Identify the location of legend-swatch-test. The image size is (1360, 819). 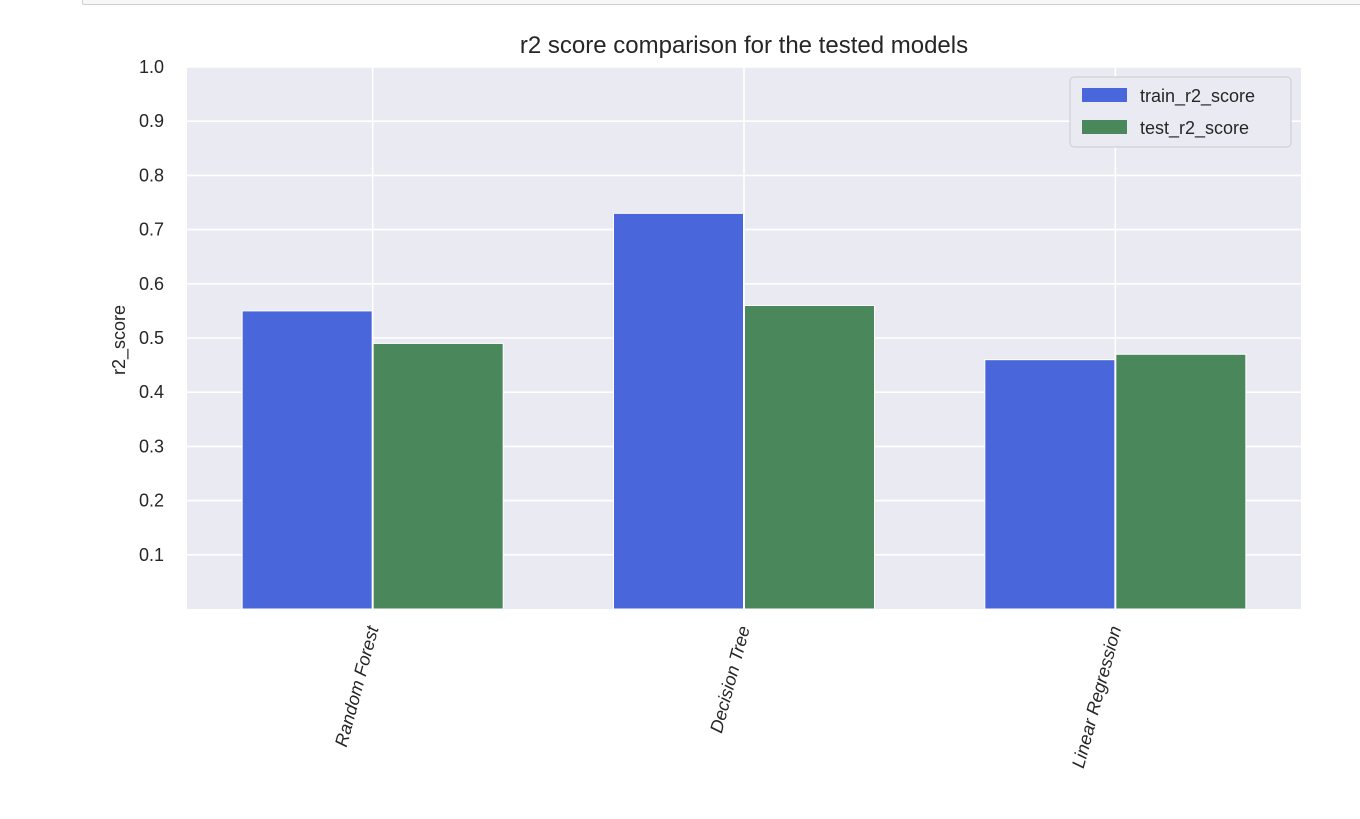
(1104, 127).